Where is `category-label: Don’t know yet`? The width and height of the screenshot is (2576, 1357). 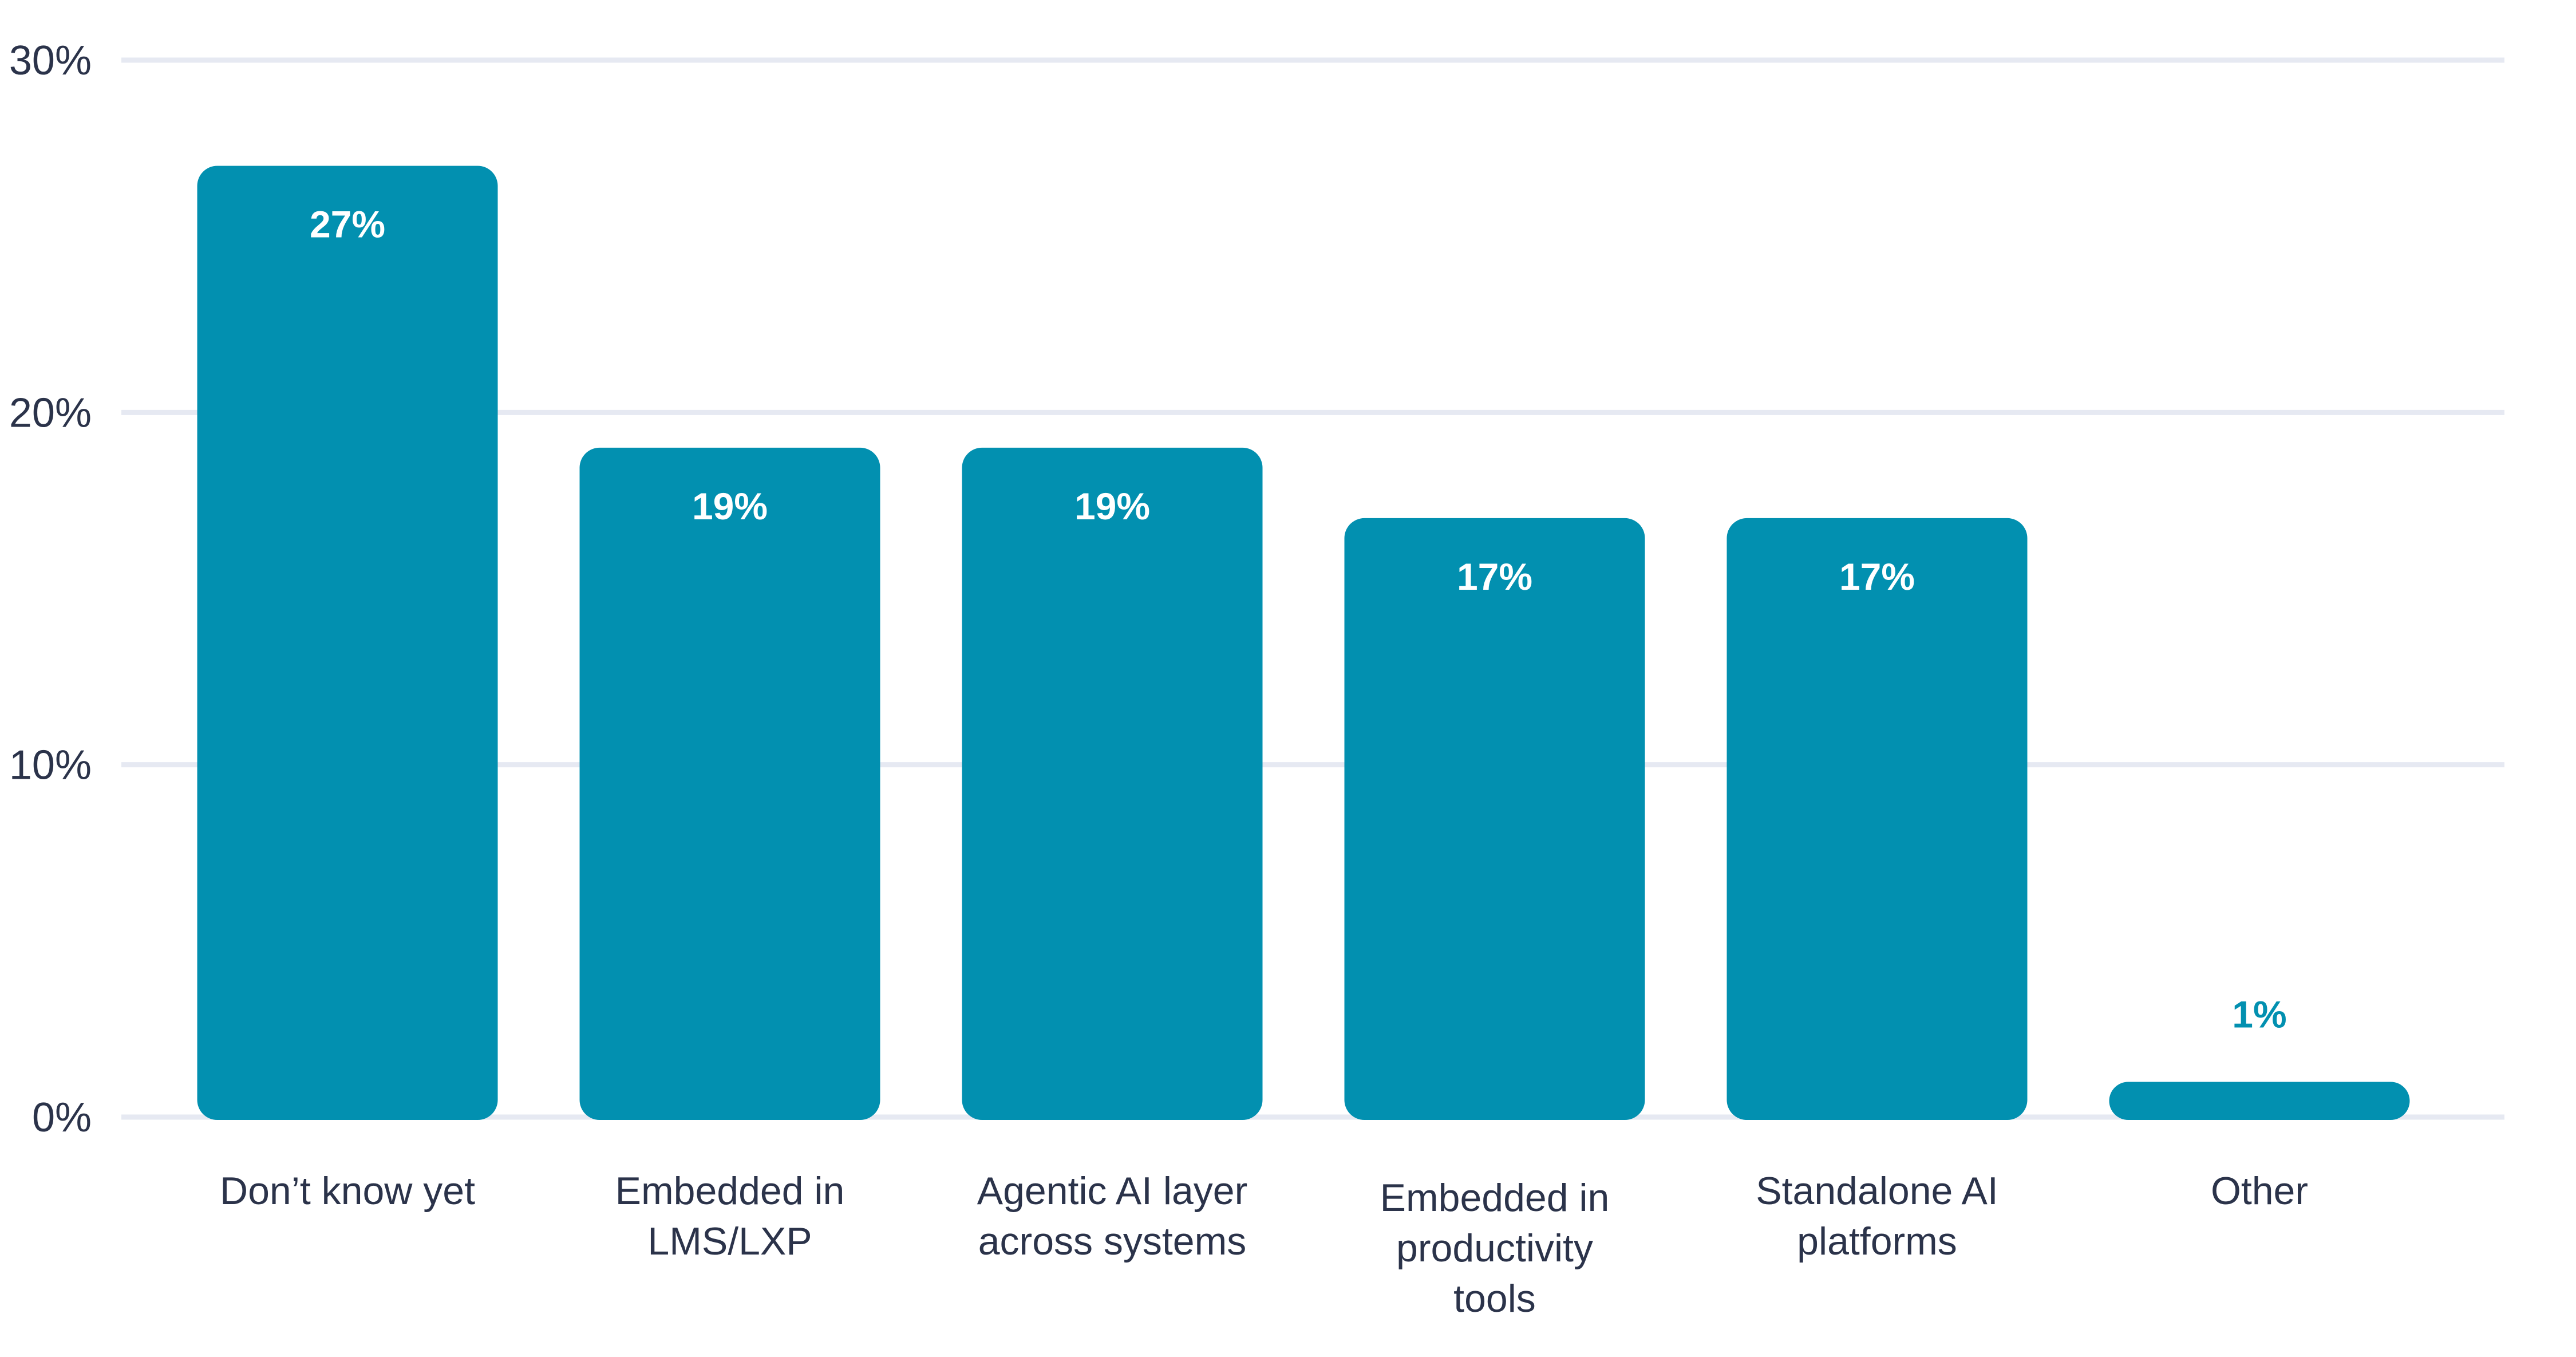
category-label: Don’t know yet is located at coordinates (347, 1191).